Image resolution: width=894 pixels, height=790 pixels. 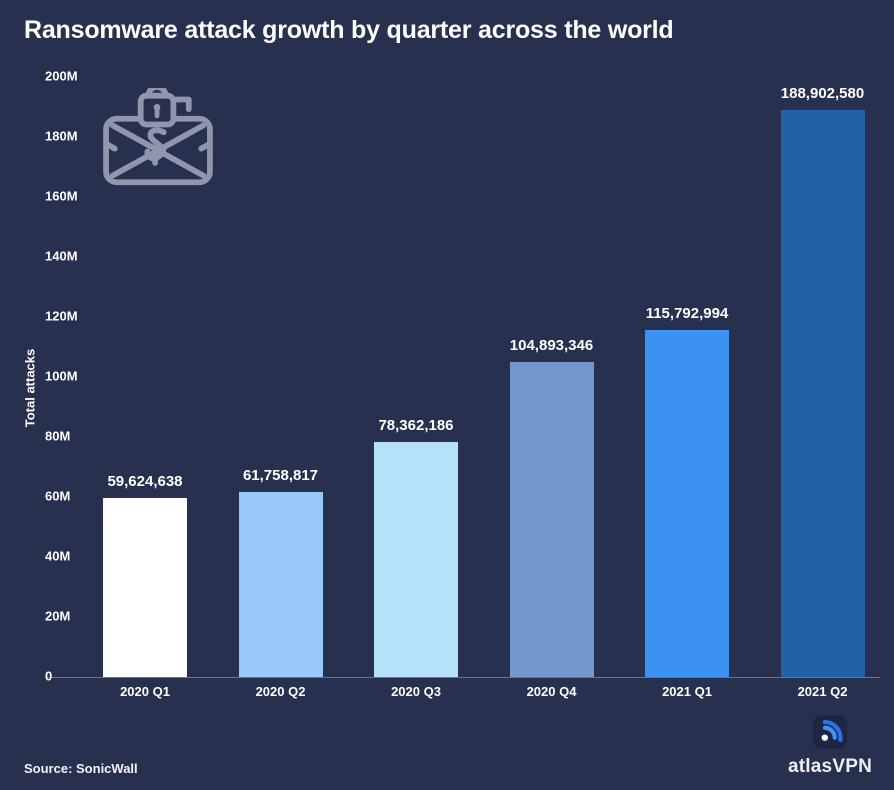 What do you see at coordinates (61, 376) in the screenshot?
I see `y-axis-tick: 100M` at bounding box center [61, 376].